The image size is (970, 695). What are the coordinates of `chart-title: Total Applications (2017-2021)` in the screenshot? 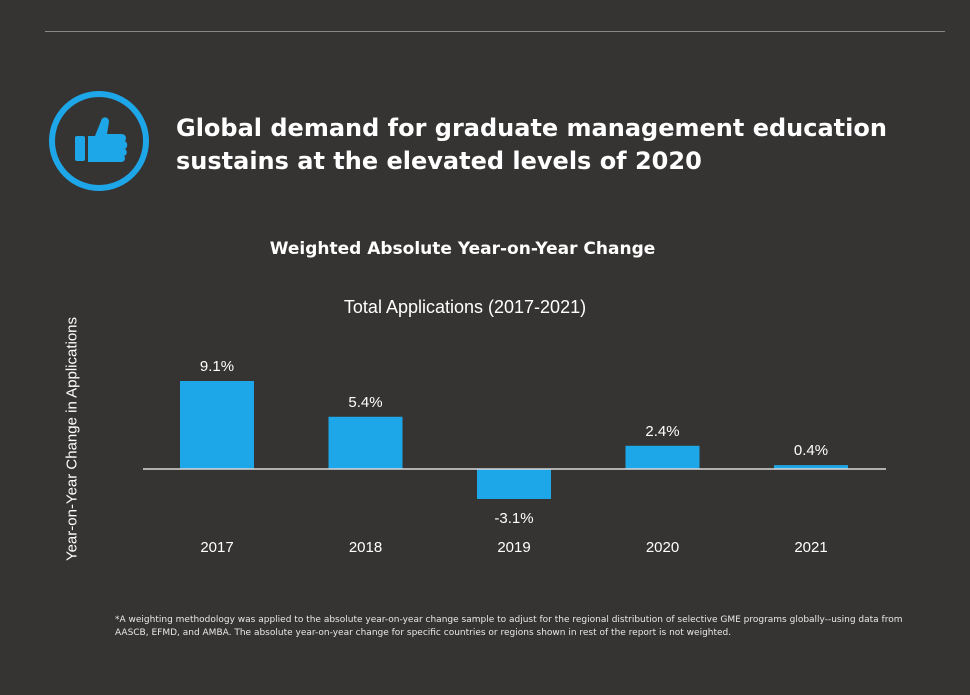 It's located at (465, 307).